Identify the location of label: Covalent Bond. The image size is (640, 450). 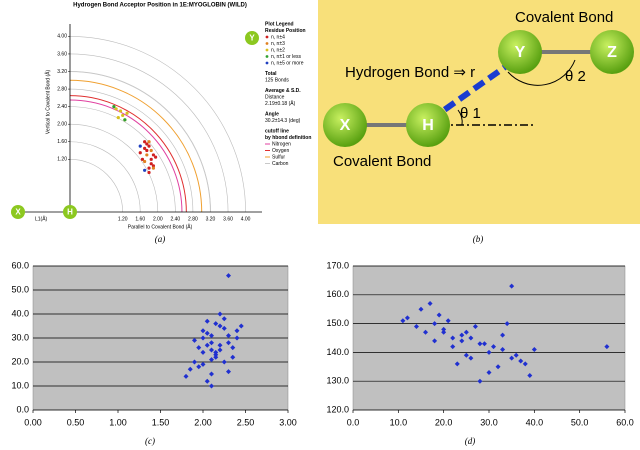
(564, 17).